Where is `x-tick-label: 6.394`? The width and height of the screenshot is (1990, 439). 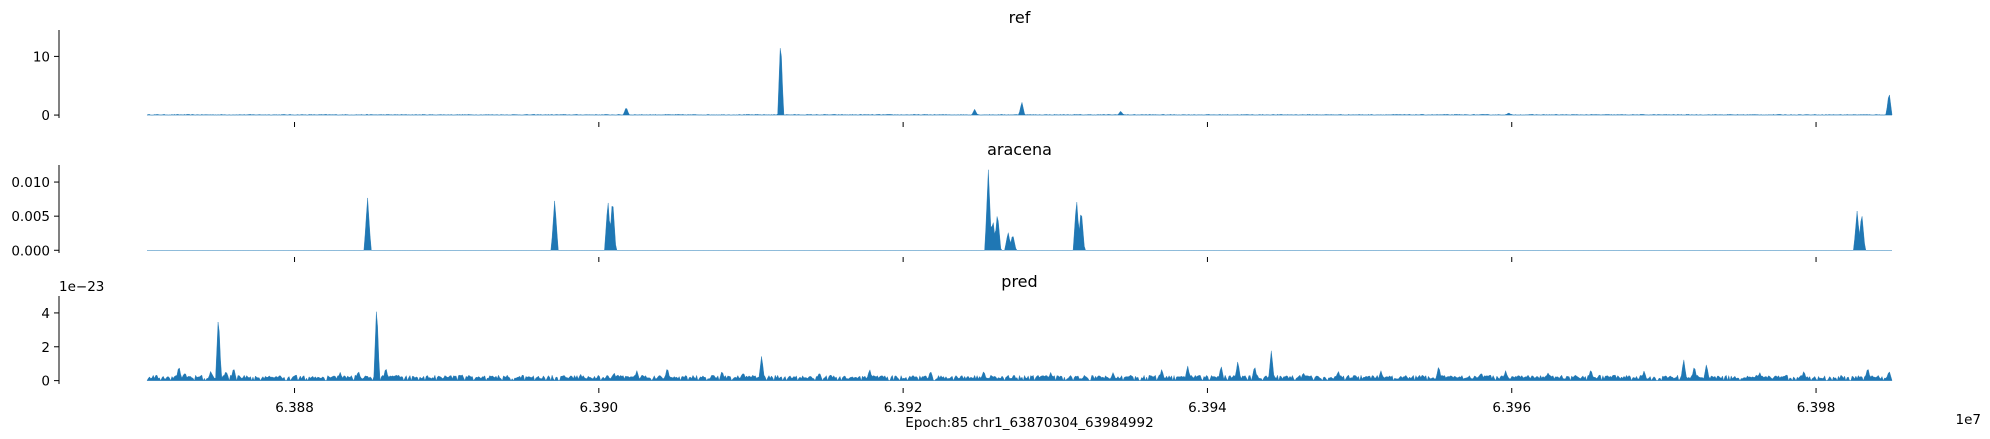
x-tick-label: 6.394 is located at coordinates (1207, 408).